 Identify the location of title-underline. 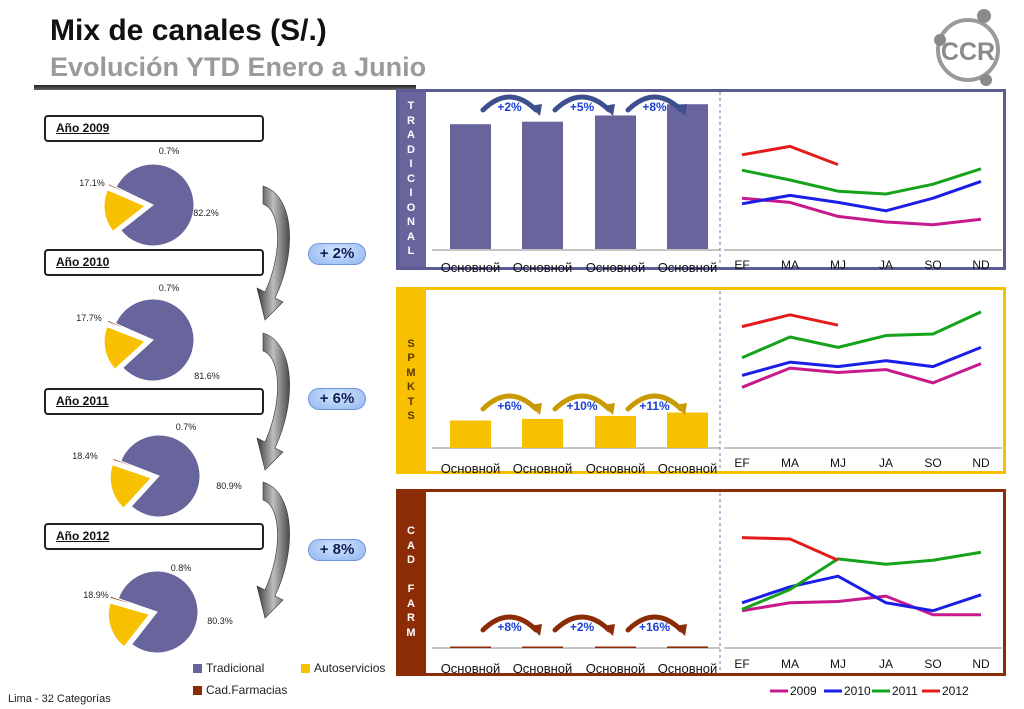
(225, 87).